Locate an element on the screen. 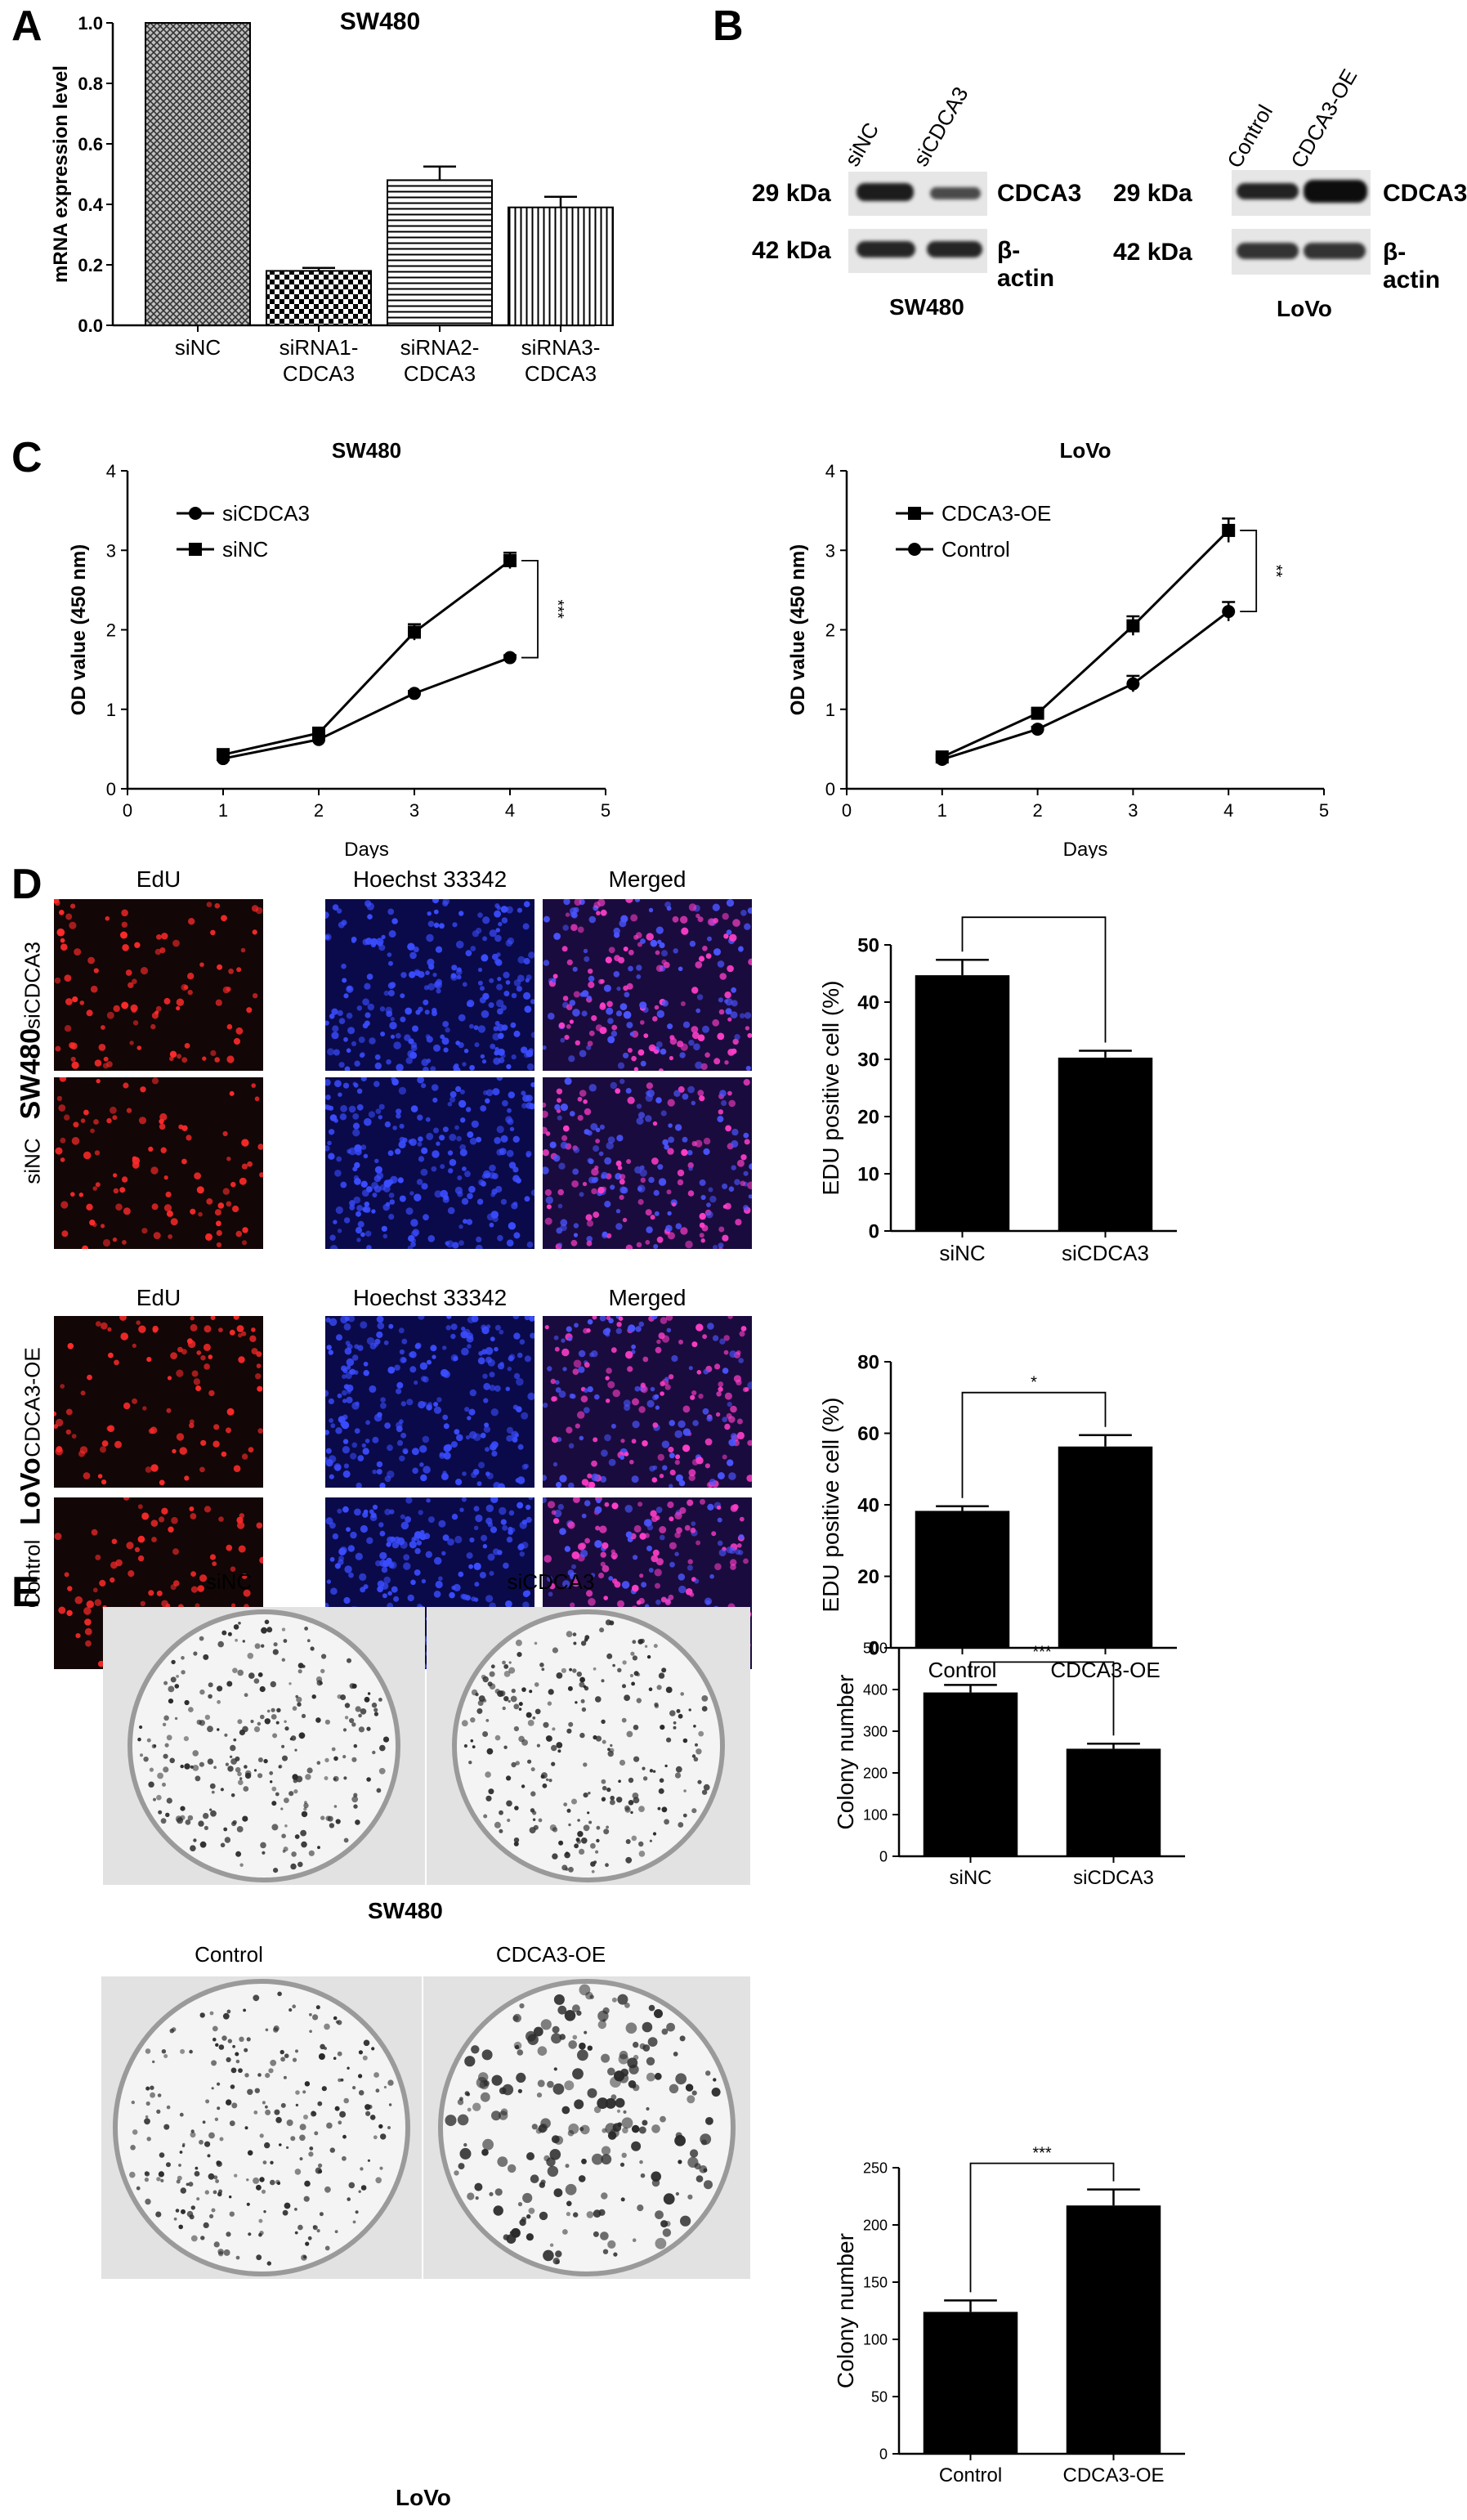 Image resolution: width=1467 pixels, height=2520 pixels. micro-cell-line-label: SW480 is located at coordinates (31, 1074).